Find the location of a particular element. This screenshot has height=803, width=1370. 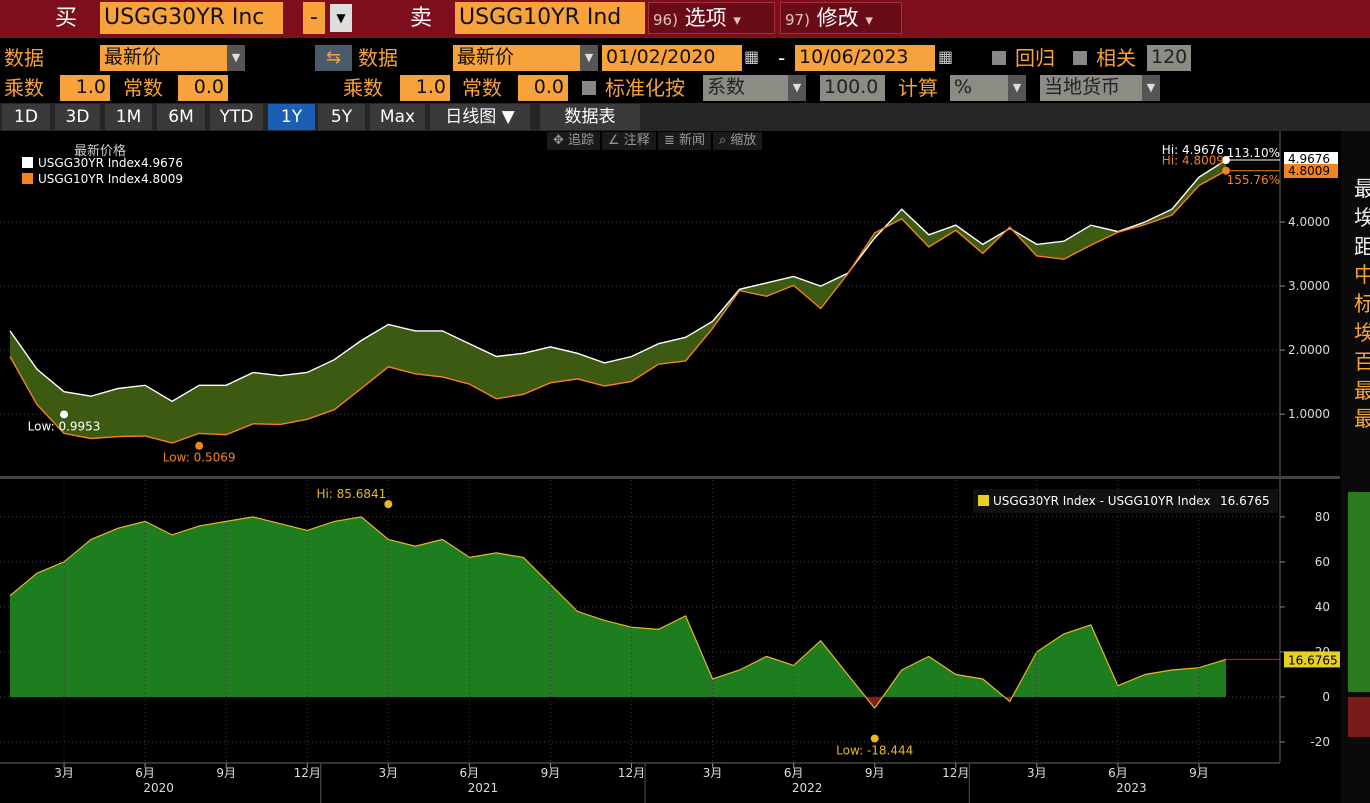

side-text: 最 is located at coordinates (1362, 189).